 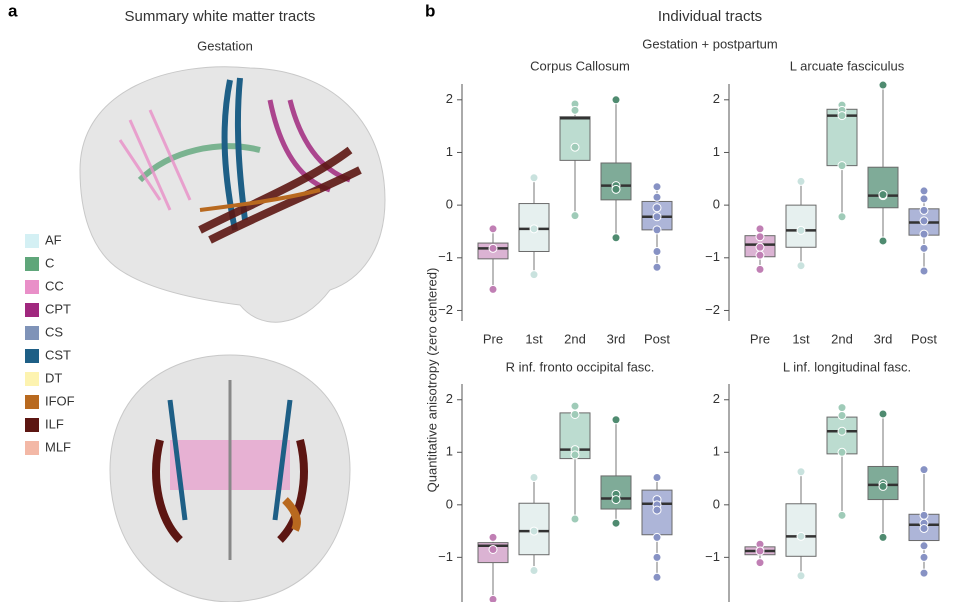 I want to click on x-tick-label: 3rd, so click(x=616, y=338).